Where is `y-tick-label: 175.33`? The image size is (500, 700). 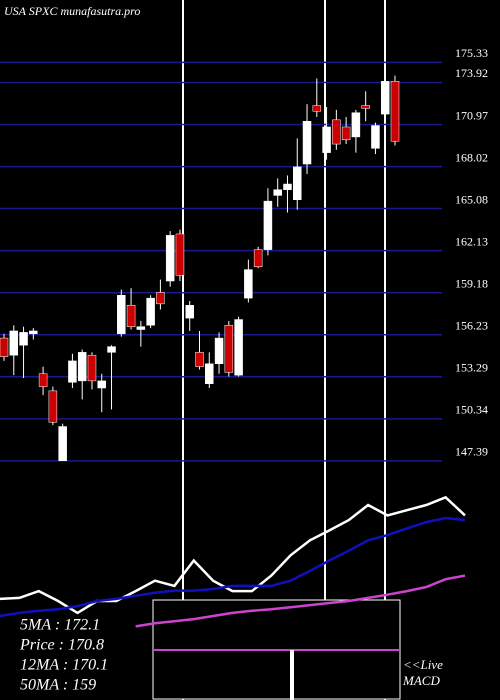 y-tick-label: 175.33 is located at coordinates (471, 53).